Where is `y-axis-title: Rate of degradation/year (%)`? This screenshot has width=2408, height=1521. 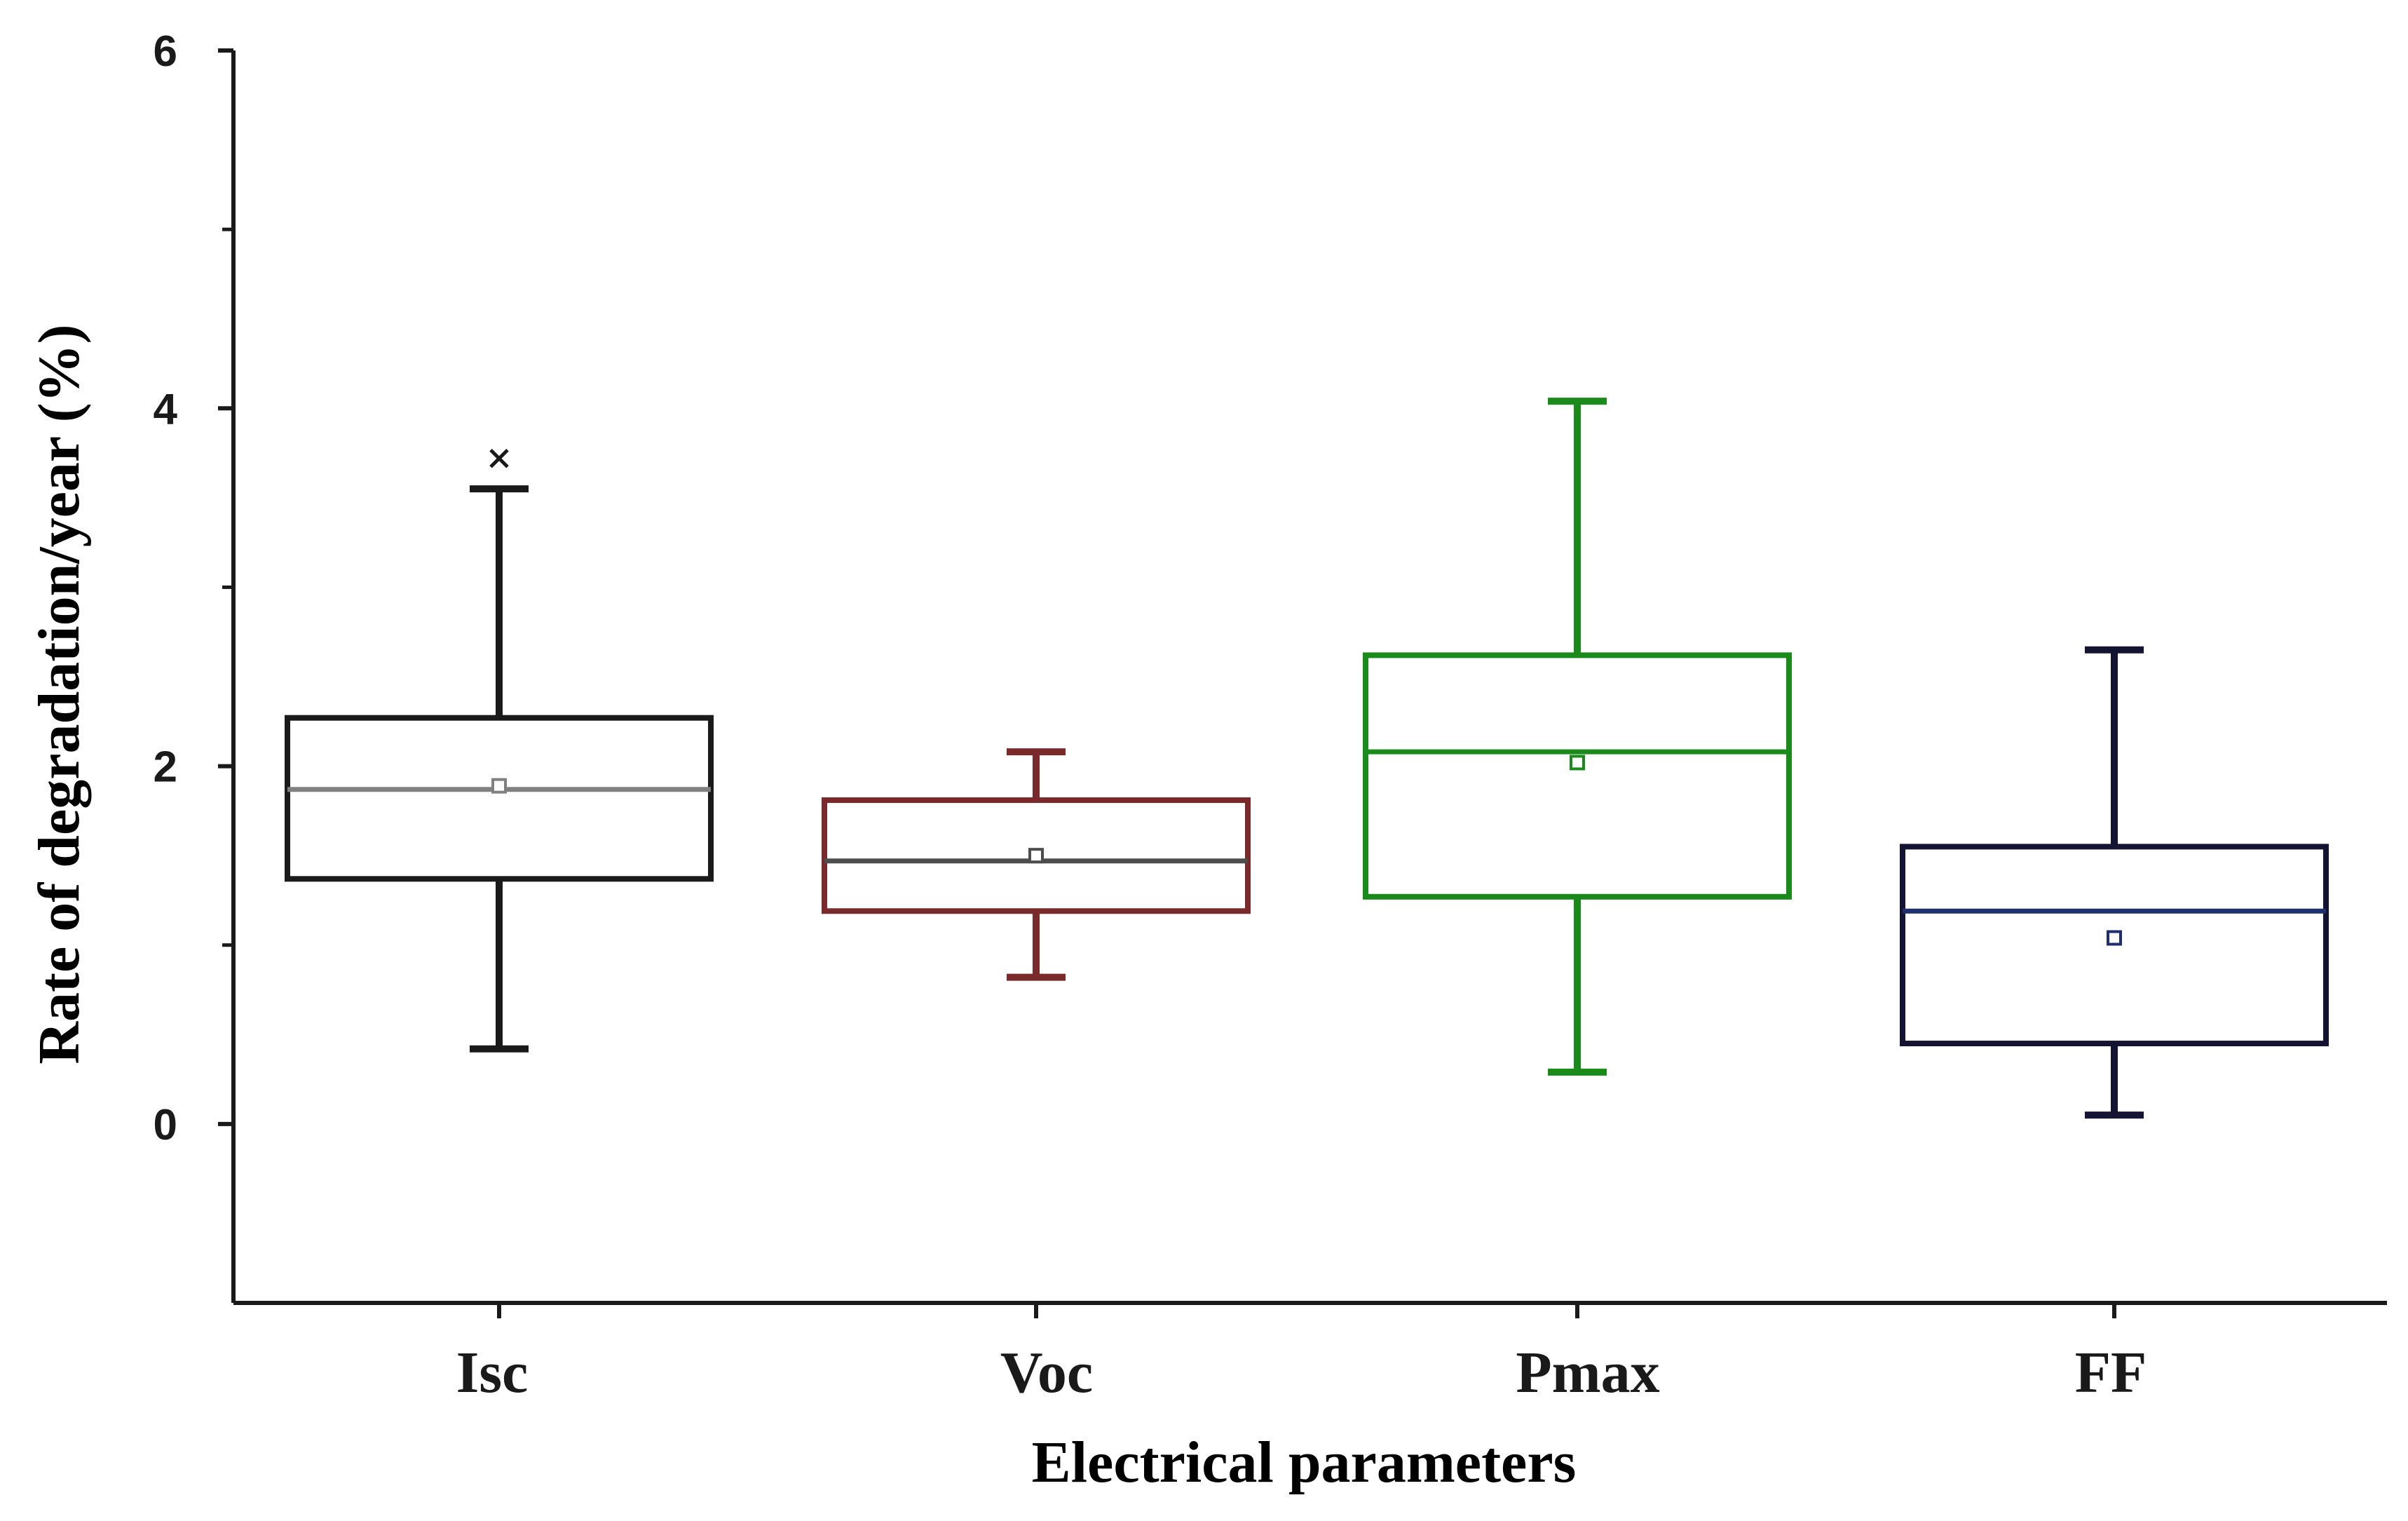
y-axis-title: Rate of degradation/year (%) is located at coordinates (59, 694).